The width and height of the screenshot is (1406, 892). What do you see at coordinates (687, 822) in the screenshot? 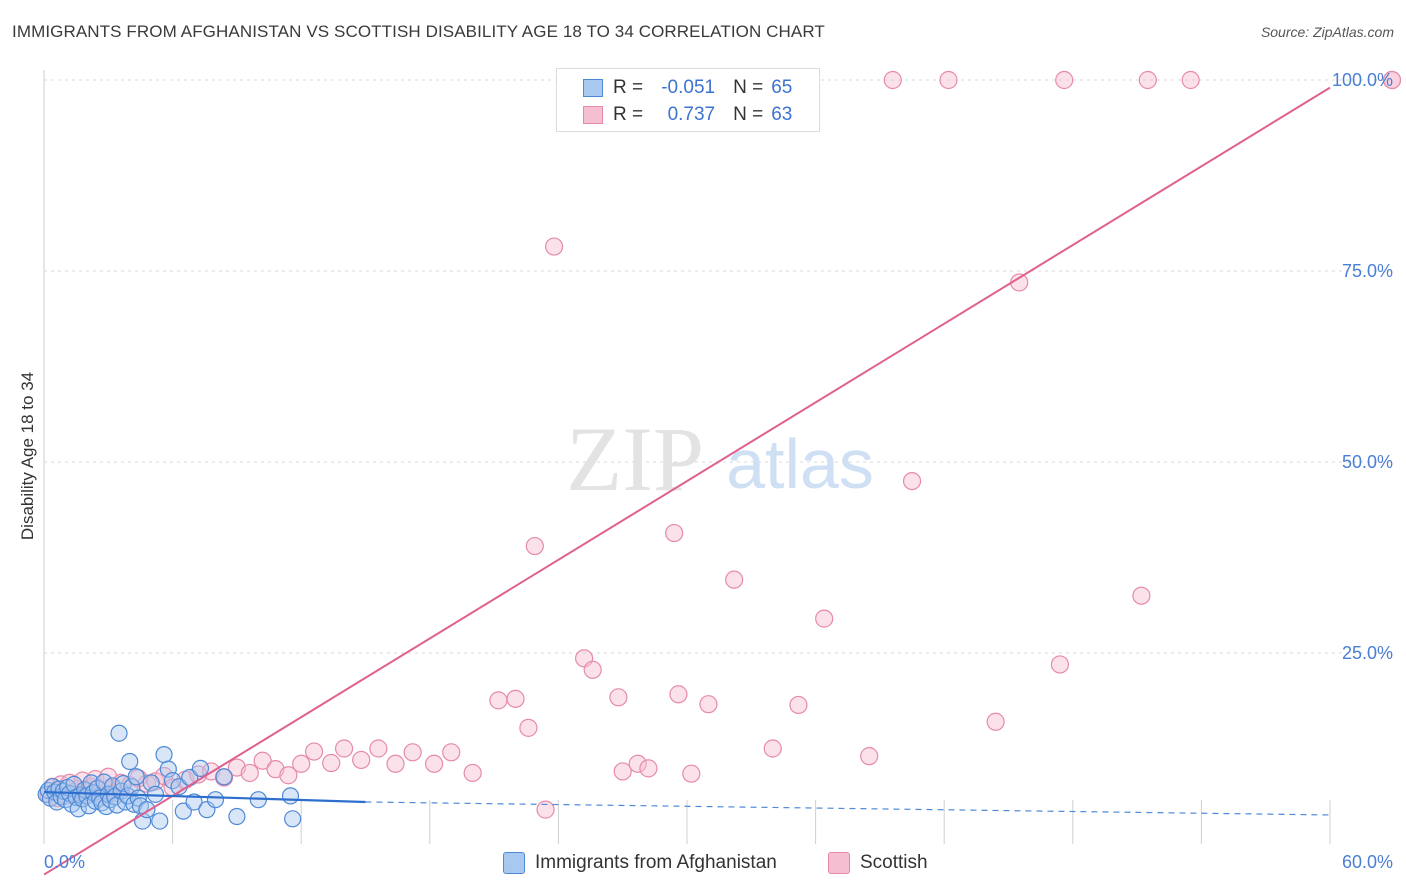
I see `x-axis-ticks` at bounding box center [687, 822].